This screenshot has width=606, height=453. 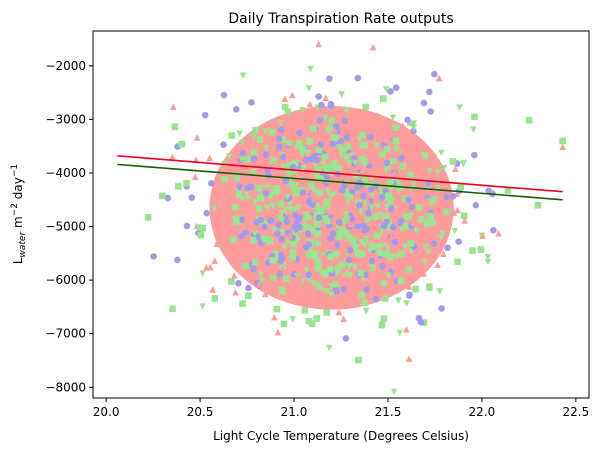 I want to click on y-axis-title-superscript-1: −2, so click(x=15, y=209).